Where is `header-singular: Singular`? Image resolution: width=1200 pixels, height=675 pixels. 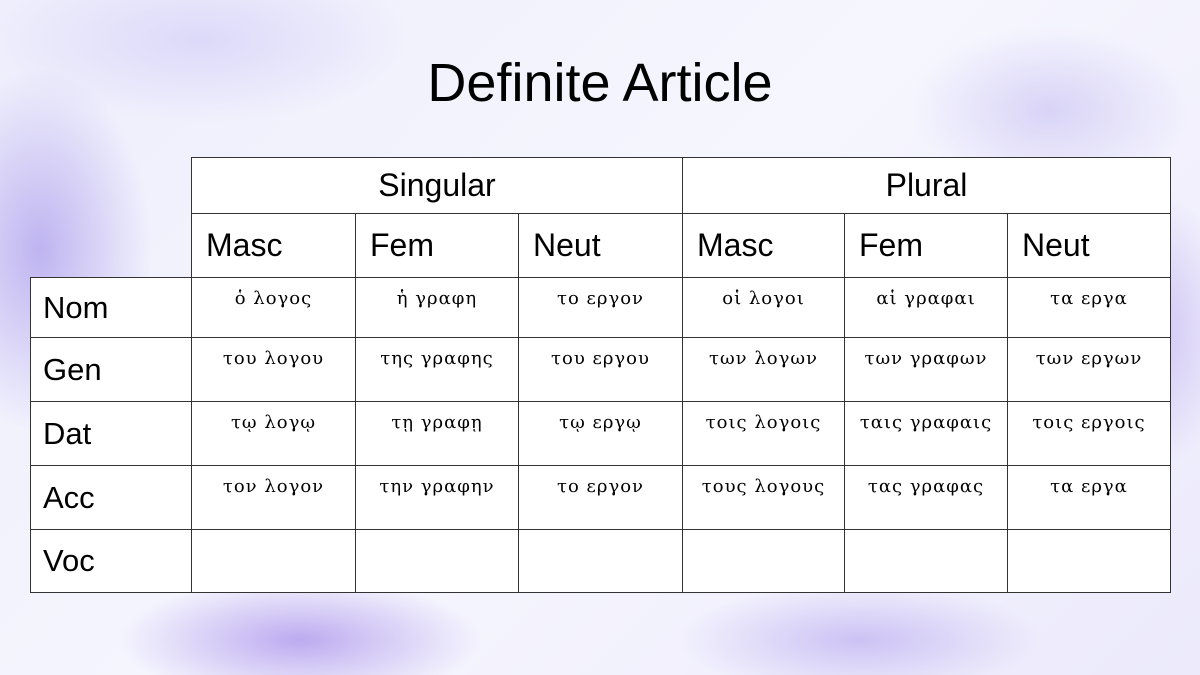
header-singular: Singular is located at coordinates (437, 185).